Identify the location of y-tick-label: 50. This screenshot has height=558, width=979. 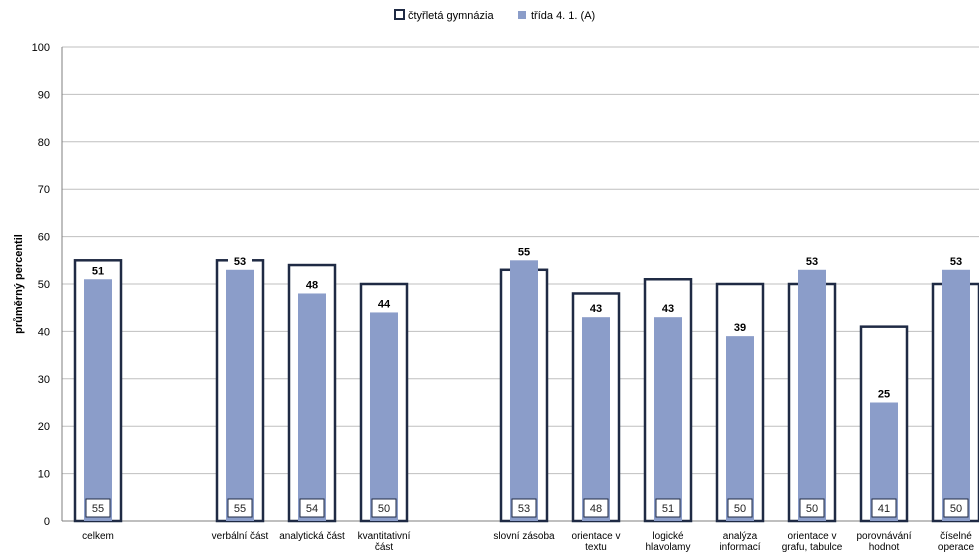
(44, 285).